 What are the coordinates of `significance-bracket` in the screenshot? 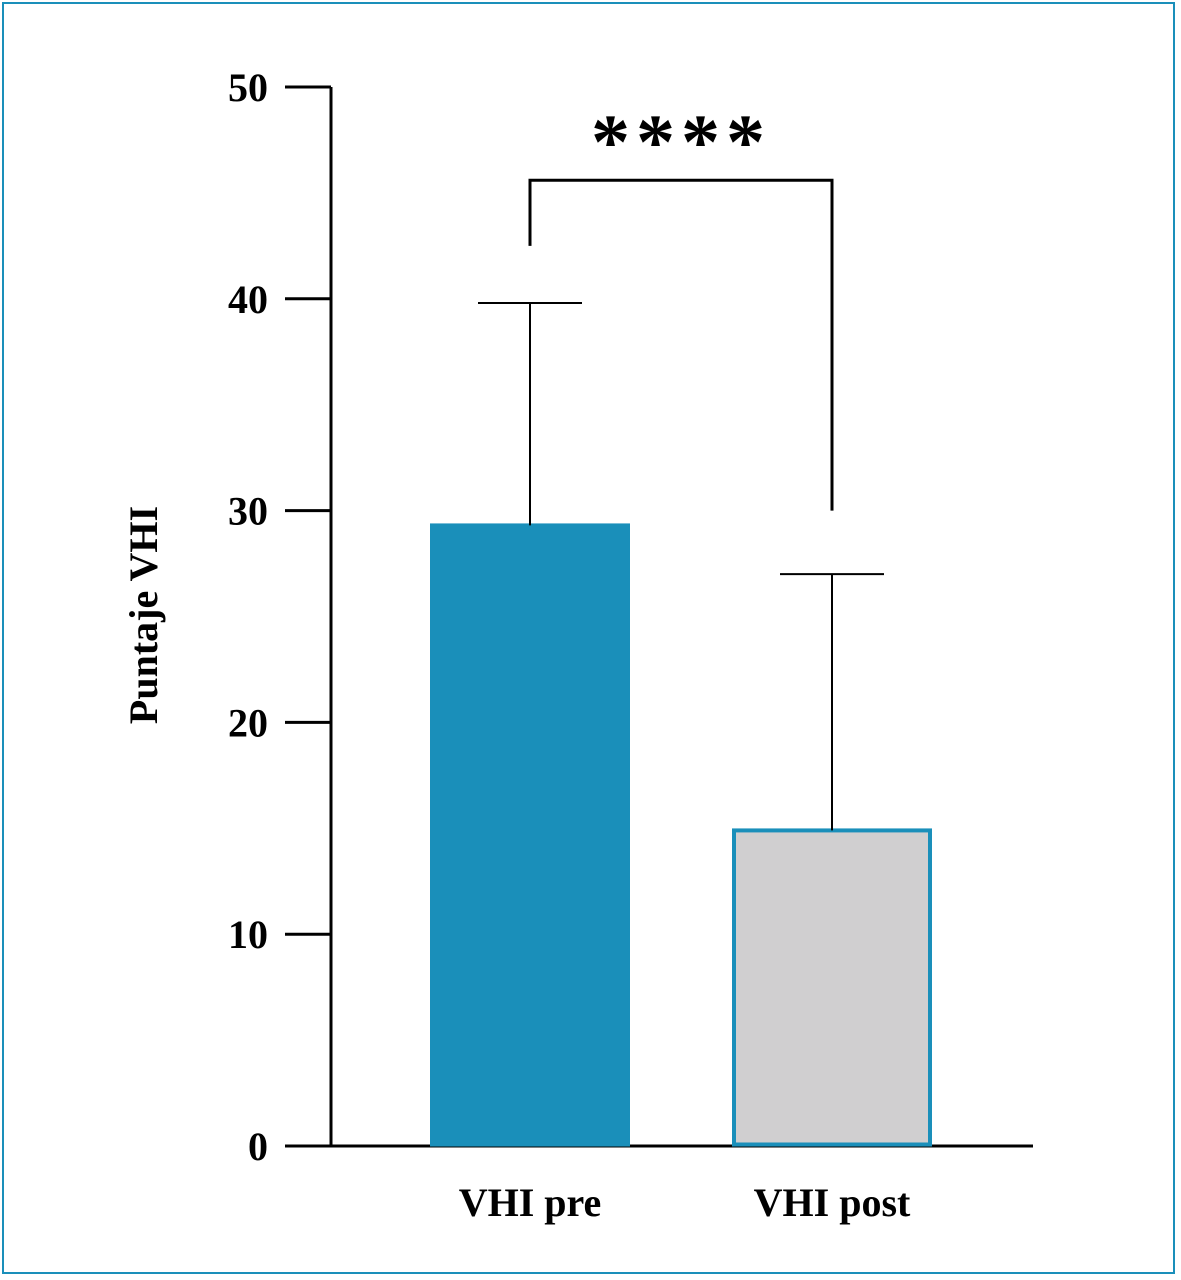 It's located at (681, 344).